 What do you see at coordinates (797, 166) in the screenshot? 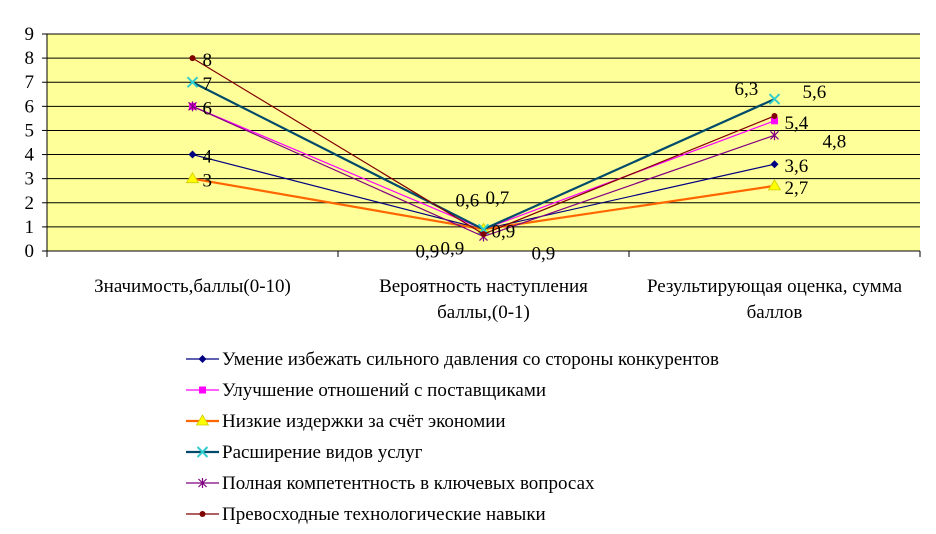
I see `data-label: 3,6` at bounding box center [797, 166].